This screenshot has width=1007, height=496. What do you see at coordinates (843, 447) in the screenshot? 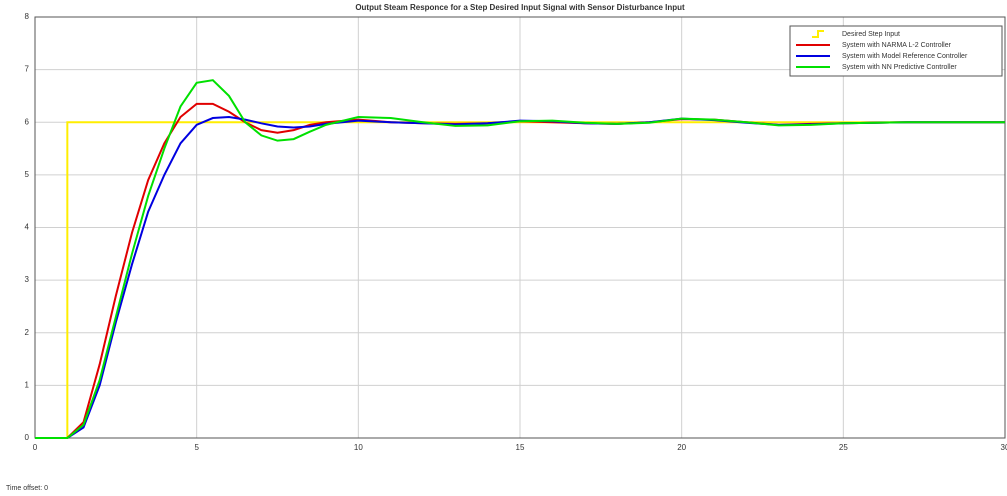
I see `x-tick-label: 25` at bounding box center [843, 447].